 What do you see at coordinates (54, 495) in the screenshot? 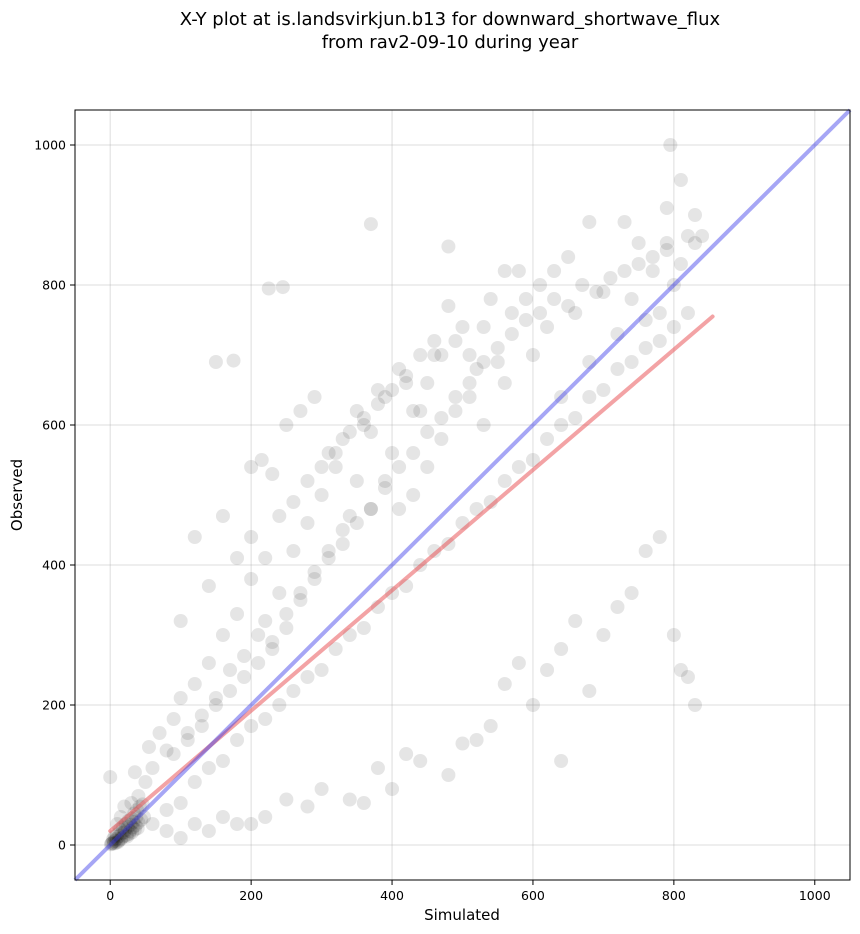
I see `y-axis-ticks: 0 200 400 600 800 1000` at bounding box center [54, 495].